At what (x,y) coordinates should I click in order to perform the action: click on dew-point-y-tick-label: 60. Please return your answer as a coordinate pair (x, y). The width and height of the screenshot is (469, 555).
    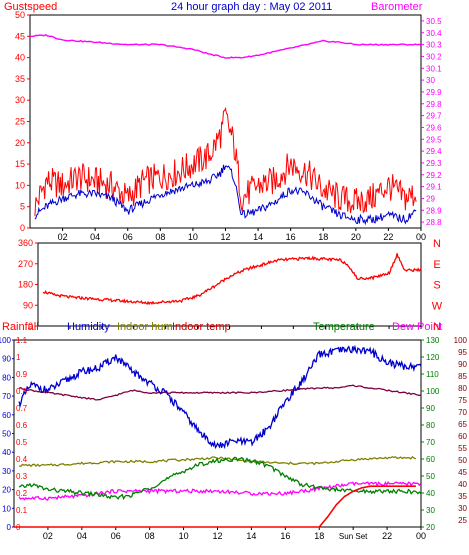
    Looking at the image, I should click on (462, 436).